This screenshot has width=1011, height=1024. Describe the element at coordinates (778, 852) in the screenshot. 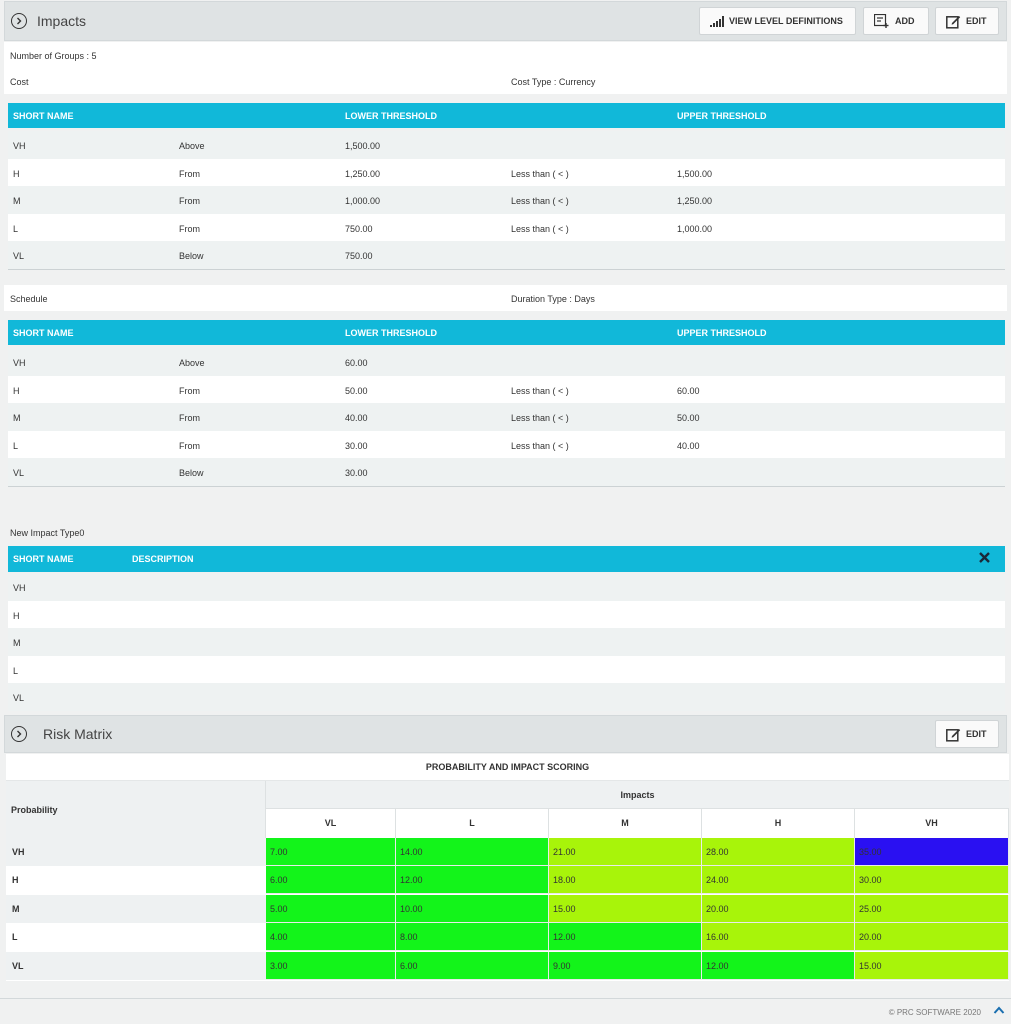

I see `matrix-score-cell: 28.00` at that location.